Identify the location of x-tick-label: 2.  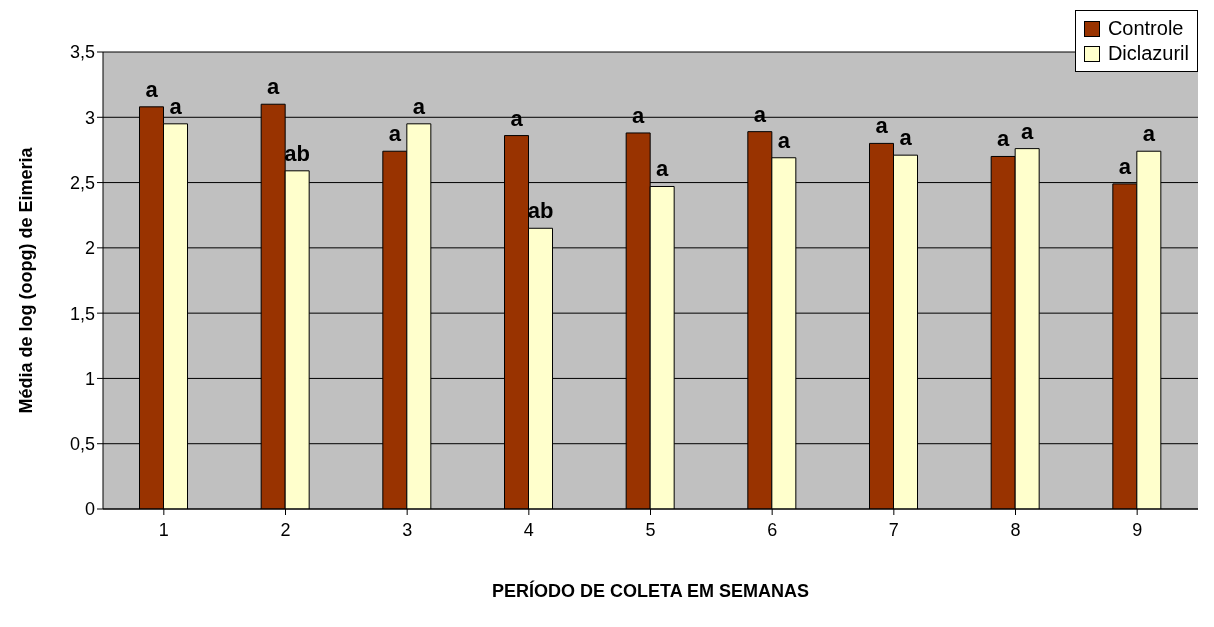
(285, 529).